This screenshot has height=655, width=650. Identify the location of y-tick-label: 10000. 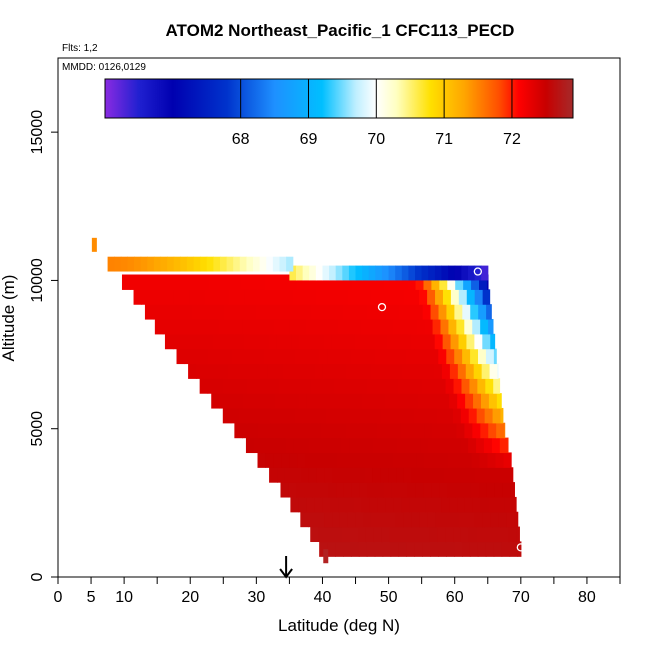
(37, 280).